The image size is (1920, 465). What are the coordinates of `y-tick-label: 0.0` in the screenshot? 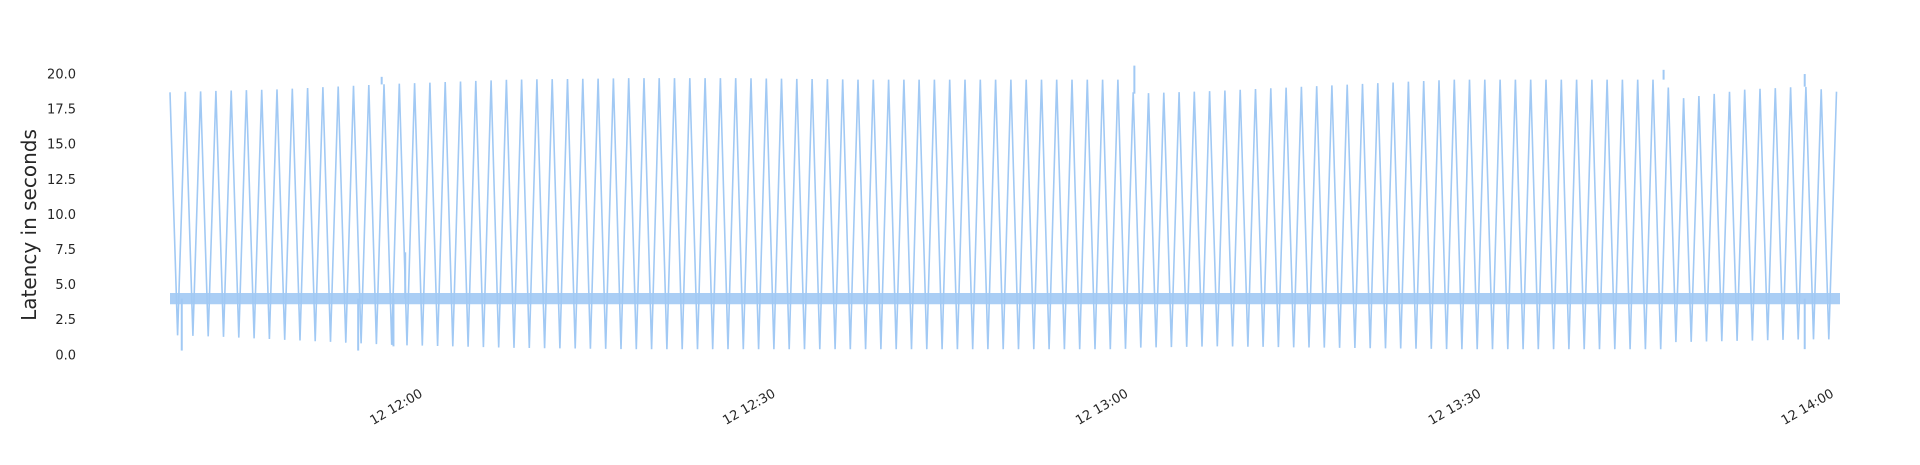 It's located at (65, 355).